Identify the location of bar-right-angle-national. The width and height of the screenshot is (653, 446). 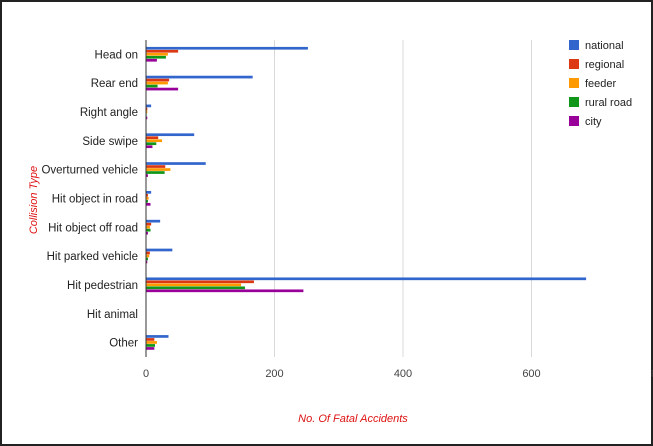
(149, 106).